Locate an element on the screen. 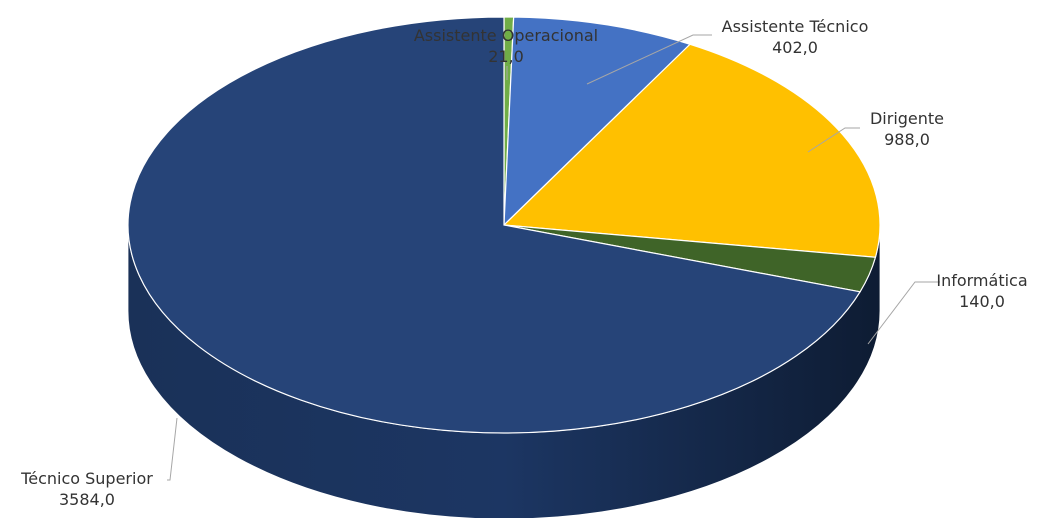 The image size is (1048, 522). data-label-category-informatica: Informática is located at coordinates (981, 280).